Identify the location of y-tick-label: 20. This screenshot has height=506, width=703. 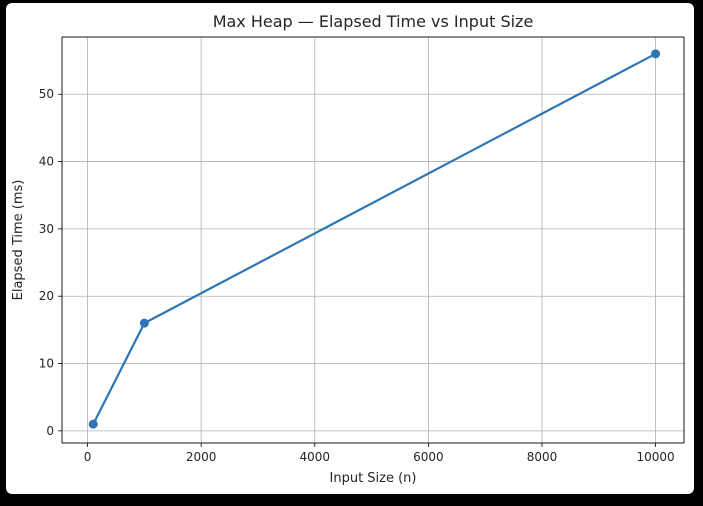
(46, 296).